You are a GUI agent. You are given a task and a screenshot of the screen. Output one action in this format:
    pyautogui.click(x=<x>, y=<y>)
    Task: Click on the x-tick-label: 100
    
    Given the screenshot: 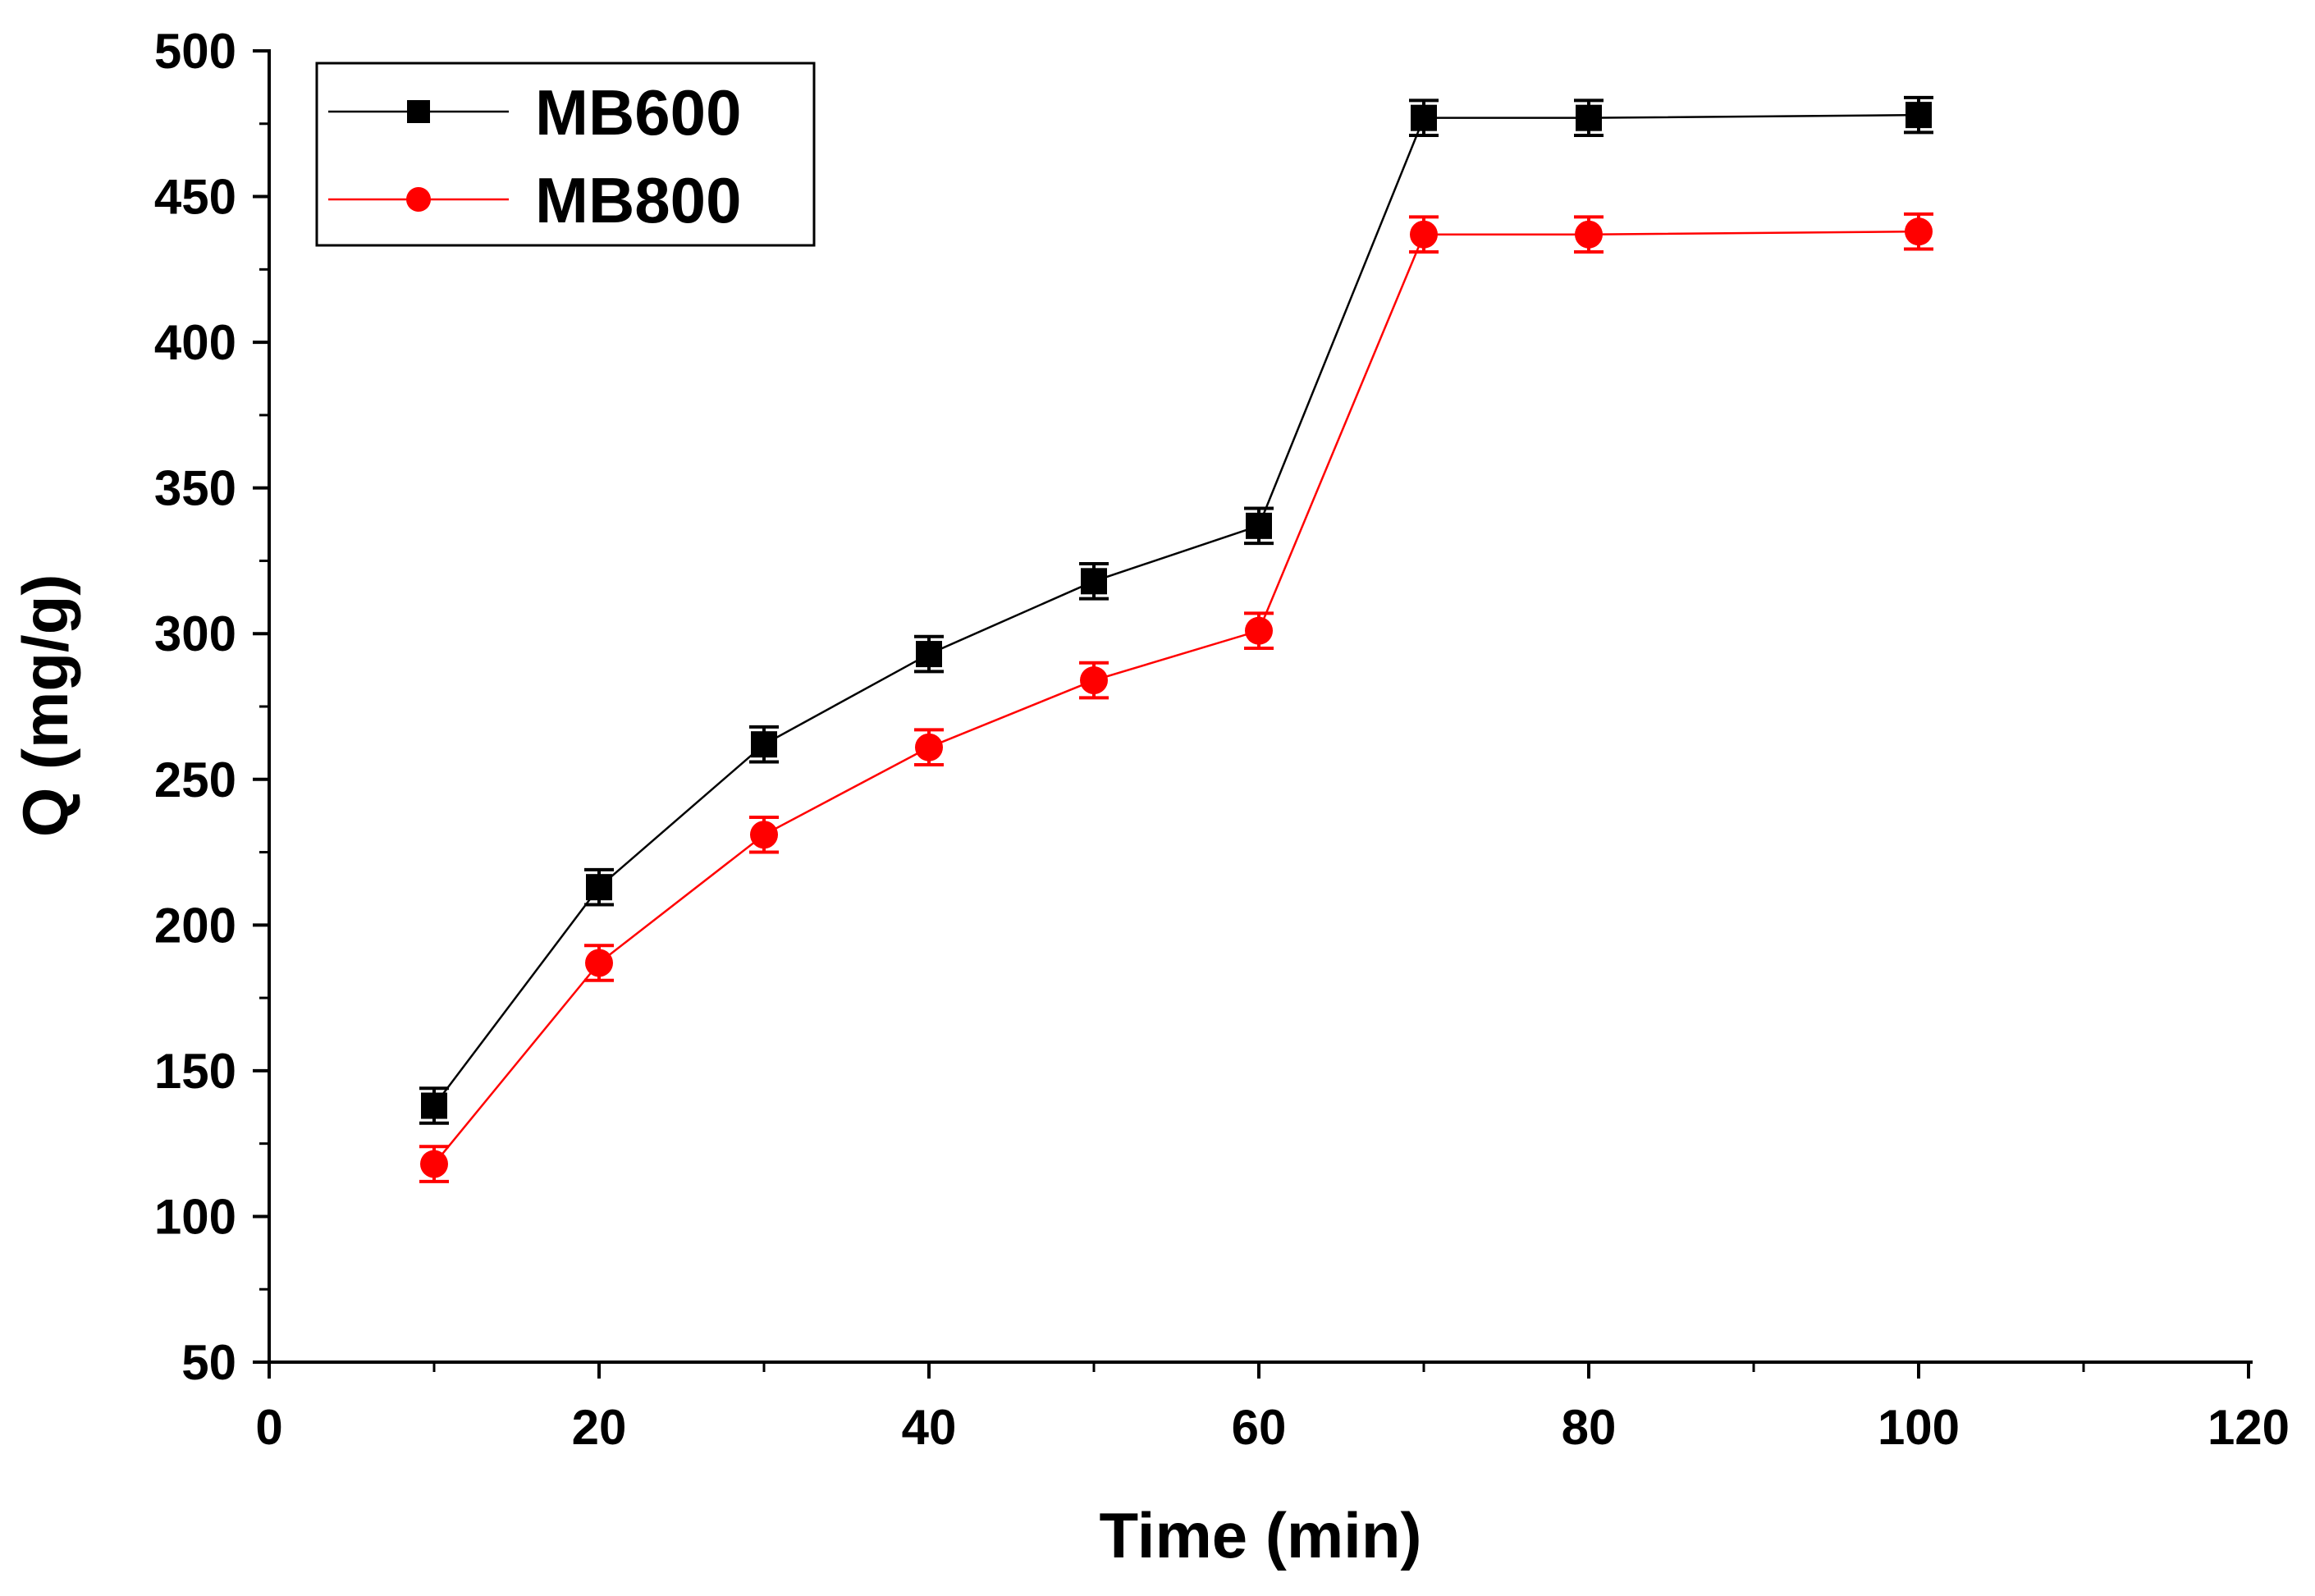 What is the action you would take?
    pyautogui.click(x=1919, y=1427)
    